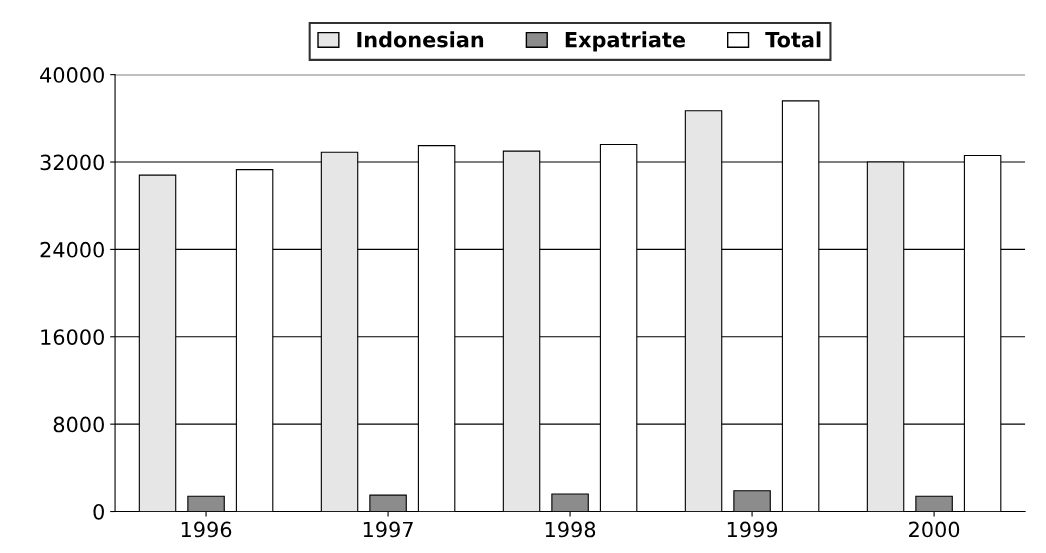 The height and width of the screenshot is (553, 1046). What do you see at coordinates (793, 39) in the screenshot?
I see `legend-label: Total` at bounding box center [793, 39].